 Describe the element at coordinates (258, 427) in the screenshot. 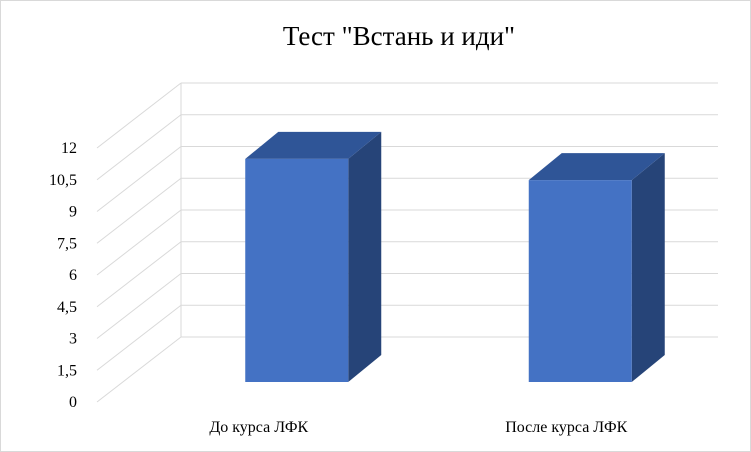

I see `x-category-label: До курса ЛФК` at that location.